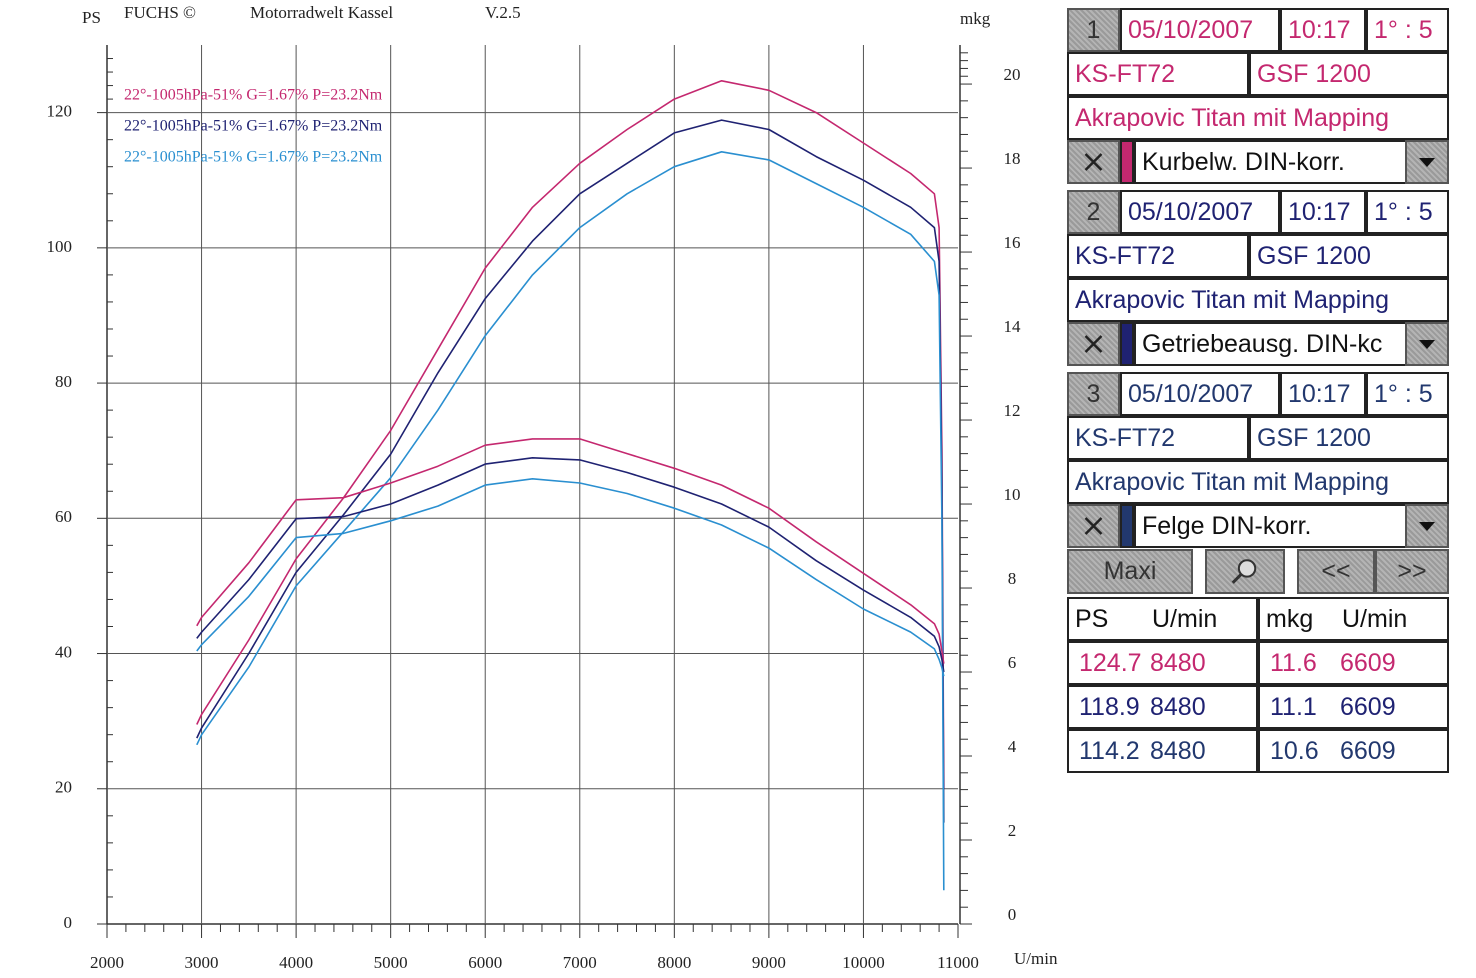 The image size is (1476, 978). Describe the element at coordinates (1297, 663) in the screenshot. I see `table-cell: 11.6` at that location.